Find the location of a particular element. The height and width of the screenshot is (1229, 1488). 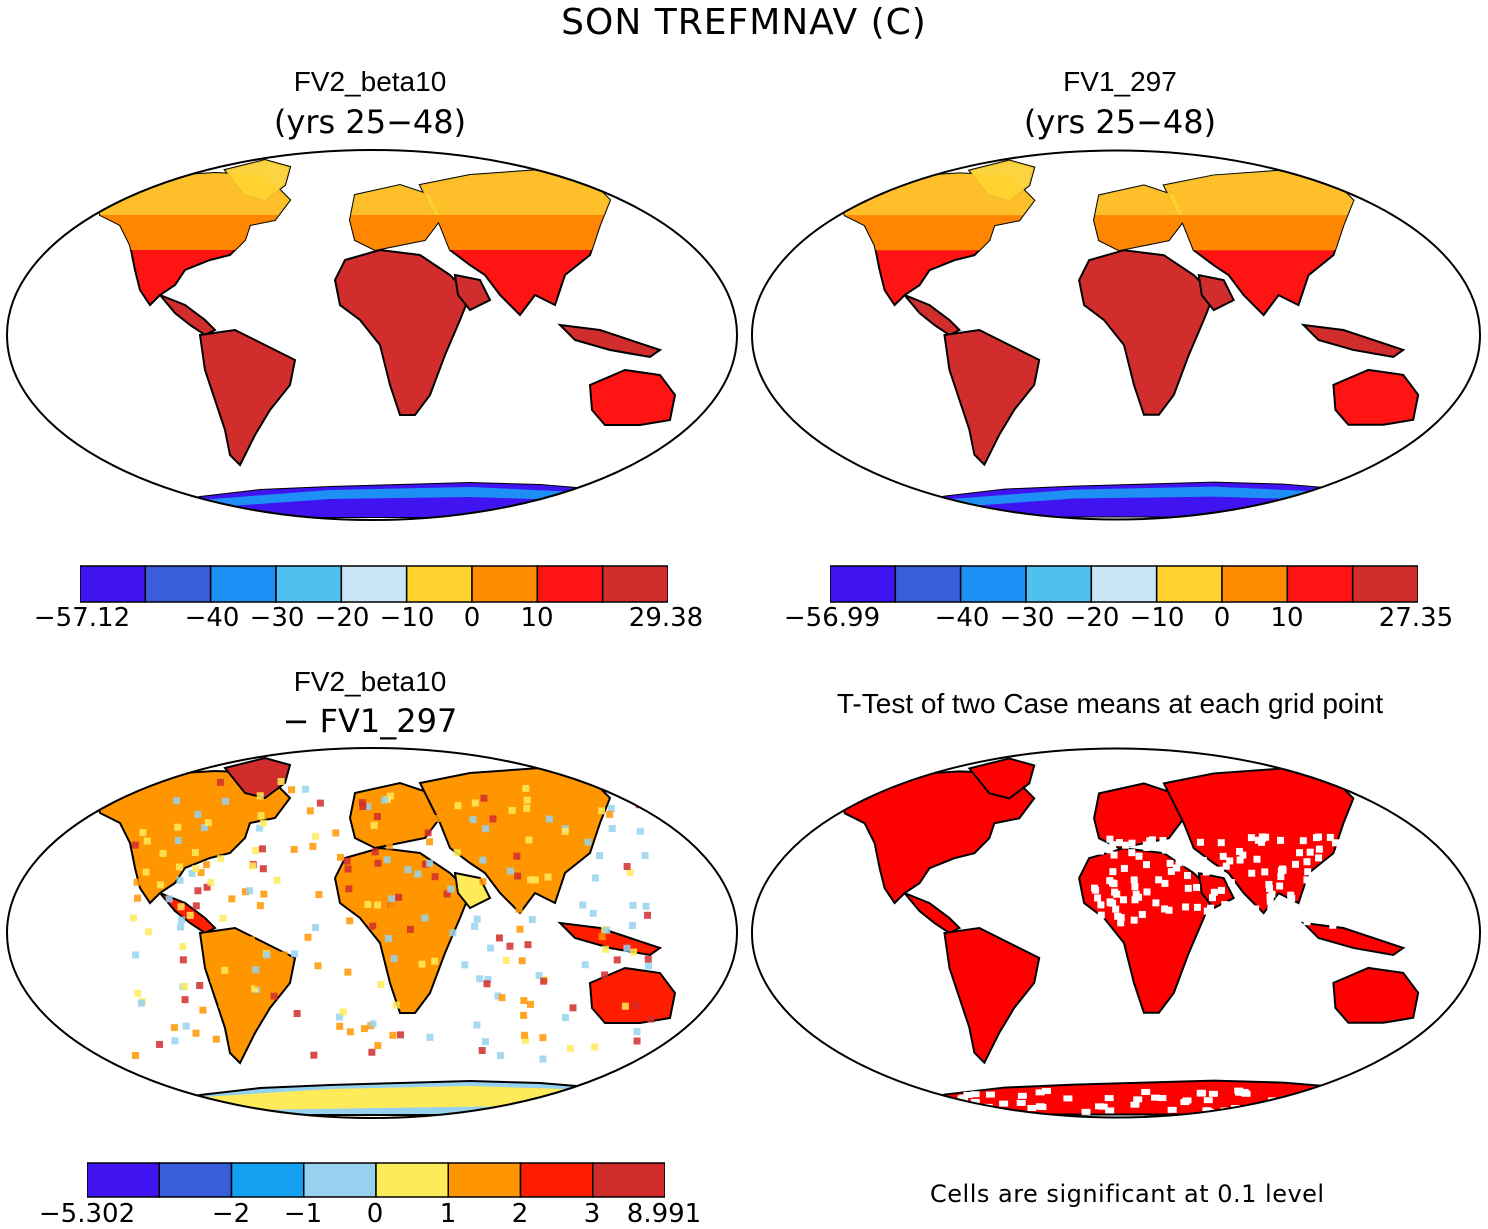

continent-africa is located at coordinates (402, 332).